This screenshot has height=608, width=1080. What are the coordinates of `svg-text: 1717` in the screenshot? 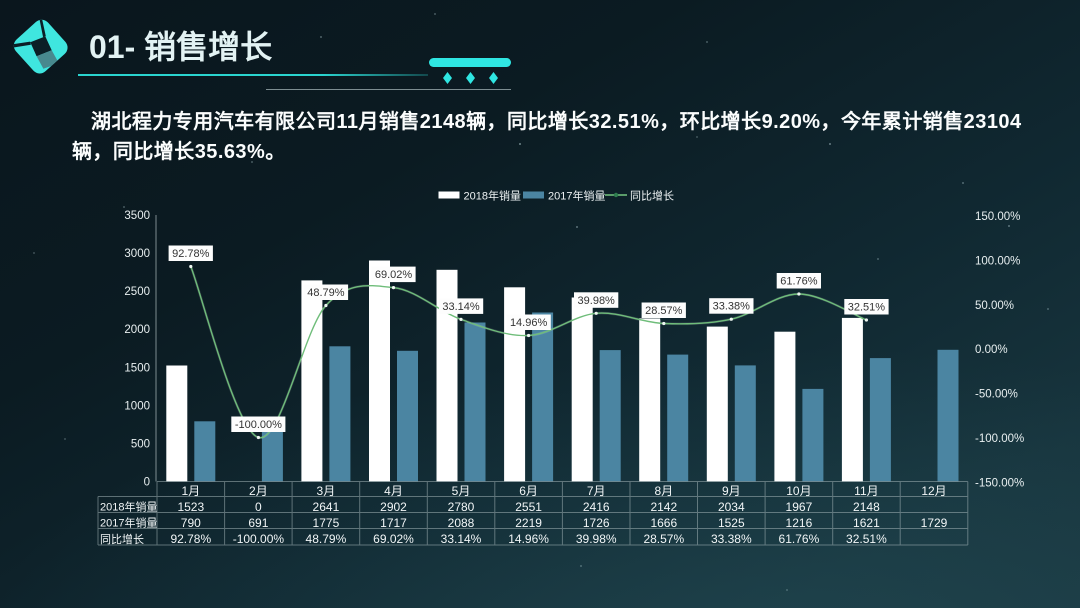 It's located at (393, 523).